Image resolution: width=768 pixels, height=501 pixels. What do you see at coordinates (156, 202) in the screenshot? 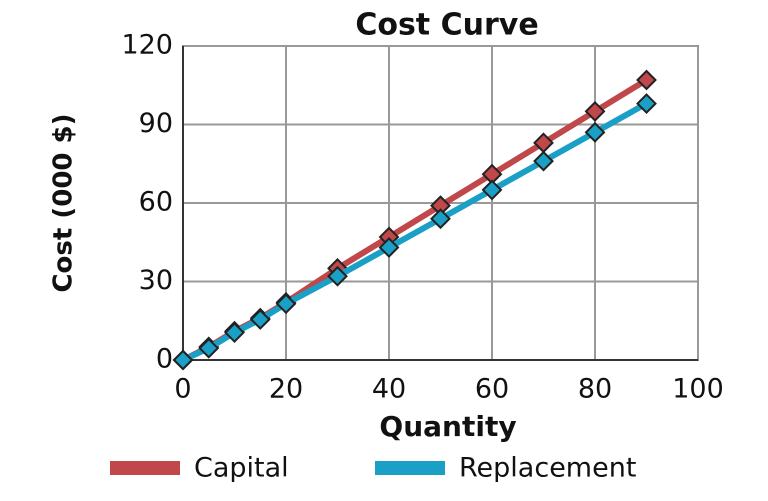
I see `y-tick-label: 60` at bounding box center [156, 202].